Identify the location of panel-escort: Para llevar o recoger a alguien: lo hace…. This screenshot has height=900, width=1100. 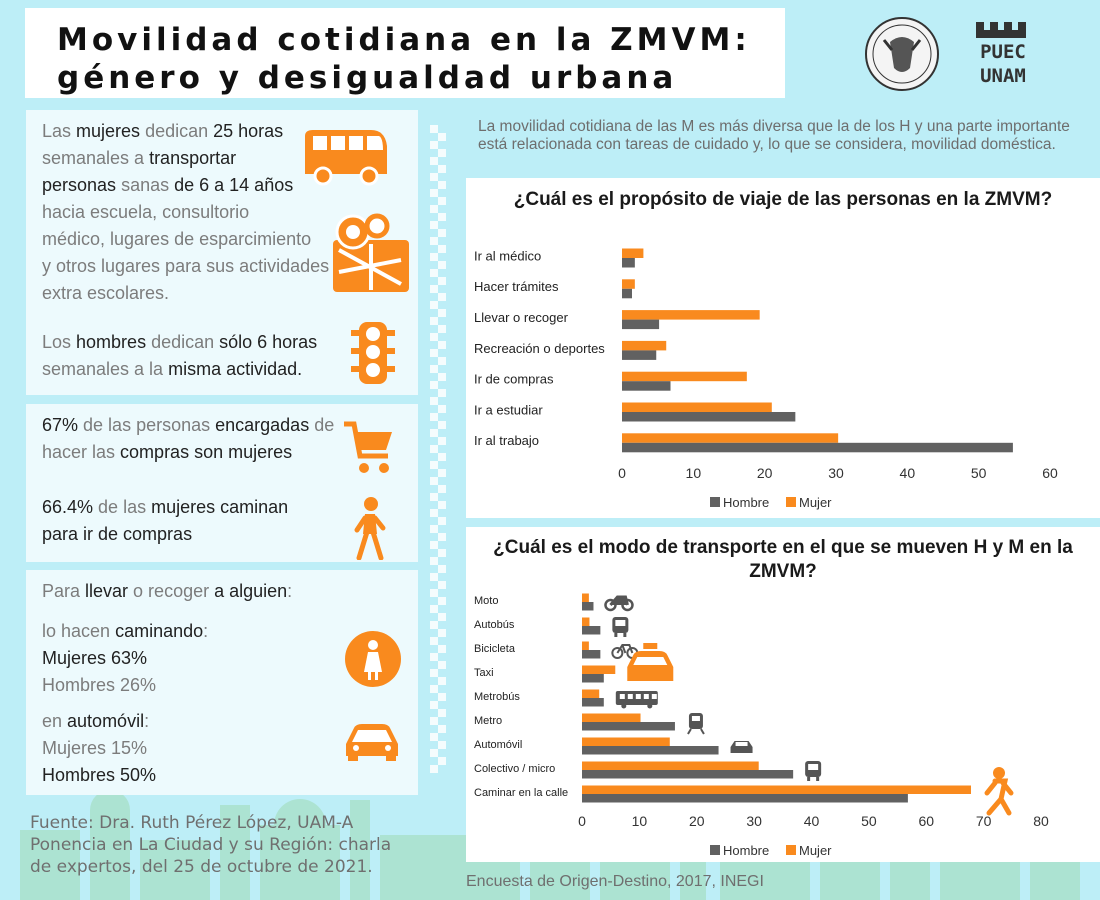
(222, 682).